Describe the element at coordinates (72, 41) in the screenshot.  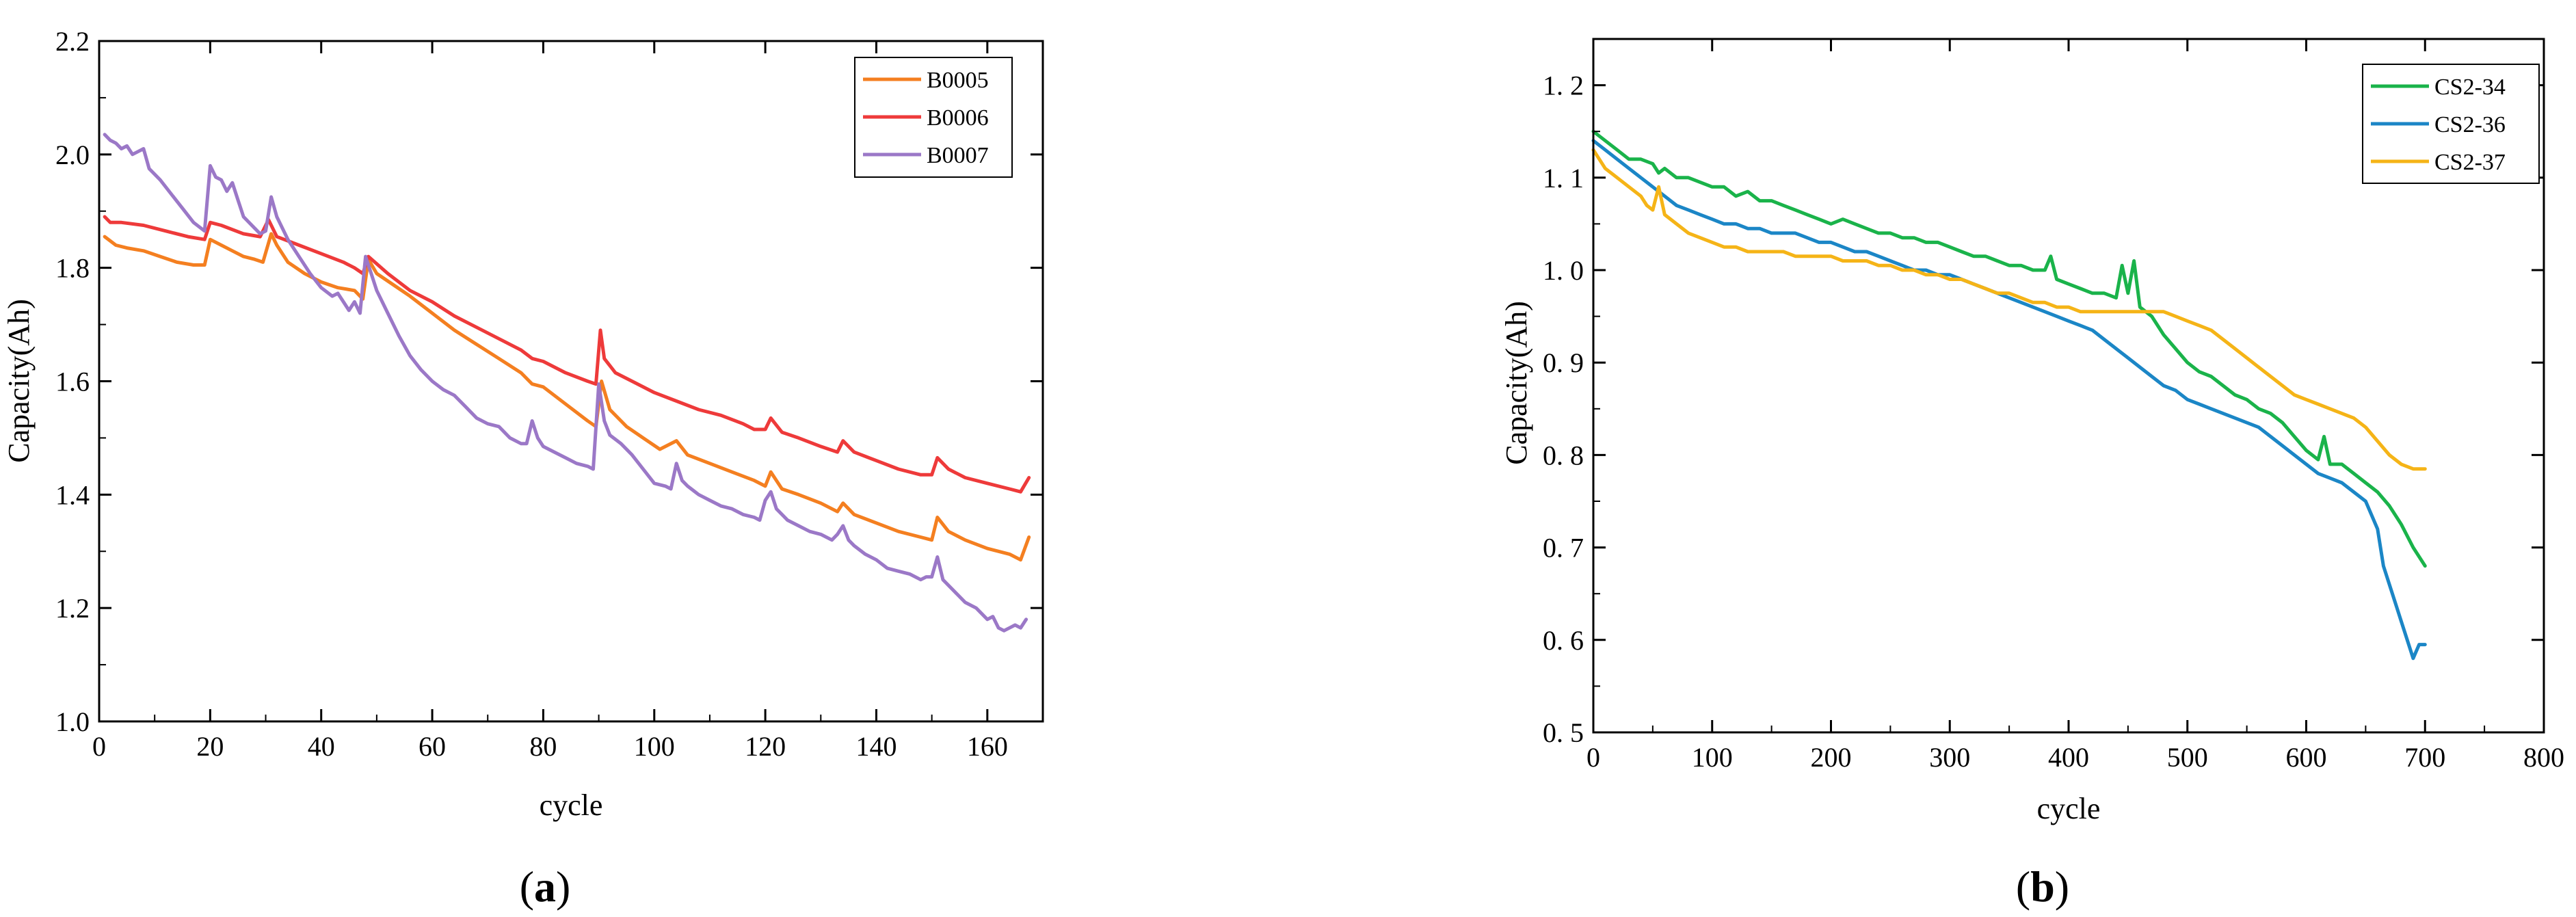
I see `chart-a-y-tick-label: 2.2` at that location.